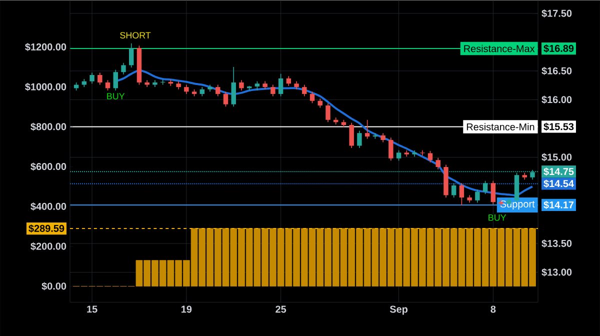 The height and width of the screenshot is (336, 600). I want to click on y-tick-label: $13.50, so click(557, 243).